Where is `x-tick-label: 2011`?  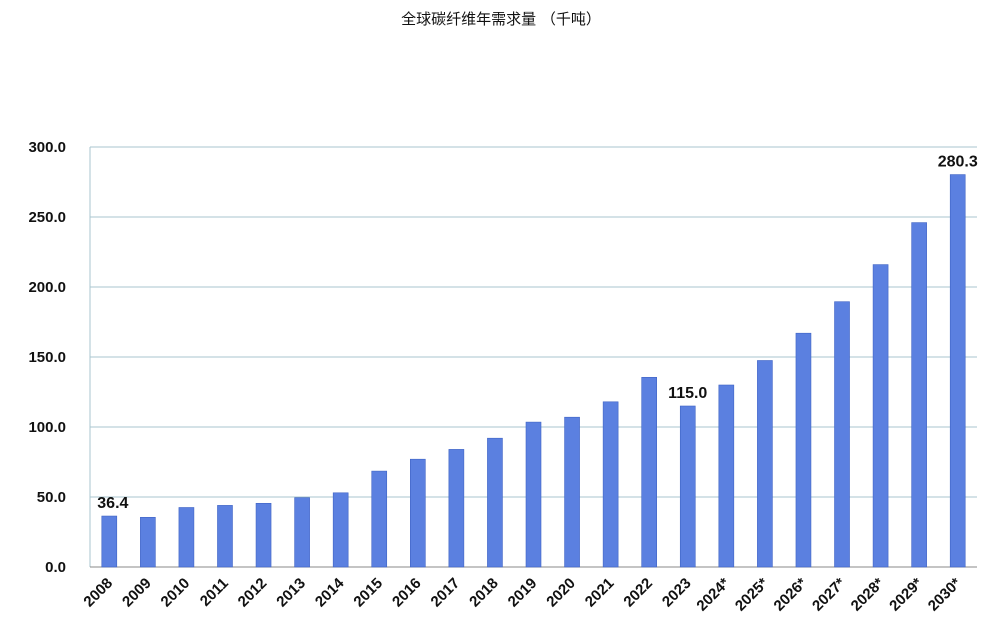 x-tick-label: 2011 is located at coordinates (214, 592).